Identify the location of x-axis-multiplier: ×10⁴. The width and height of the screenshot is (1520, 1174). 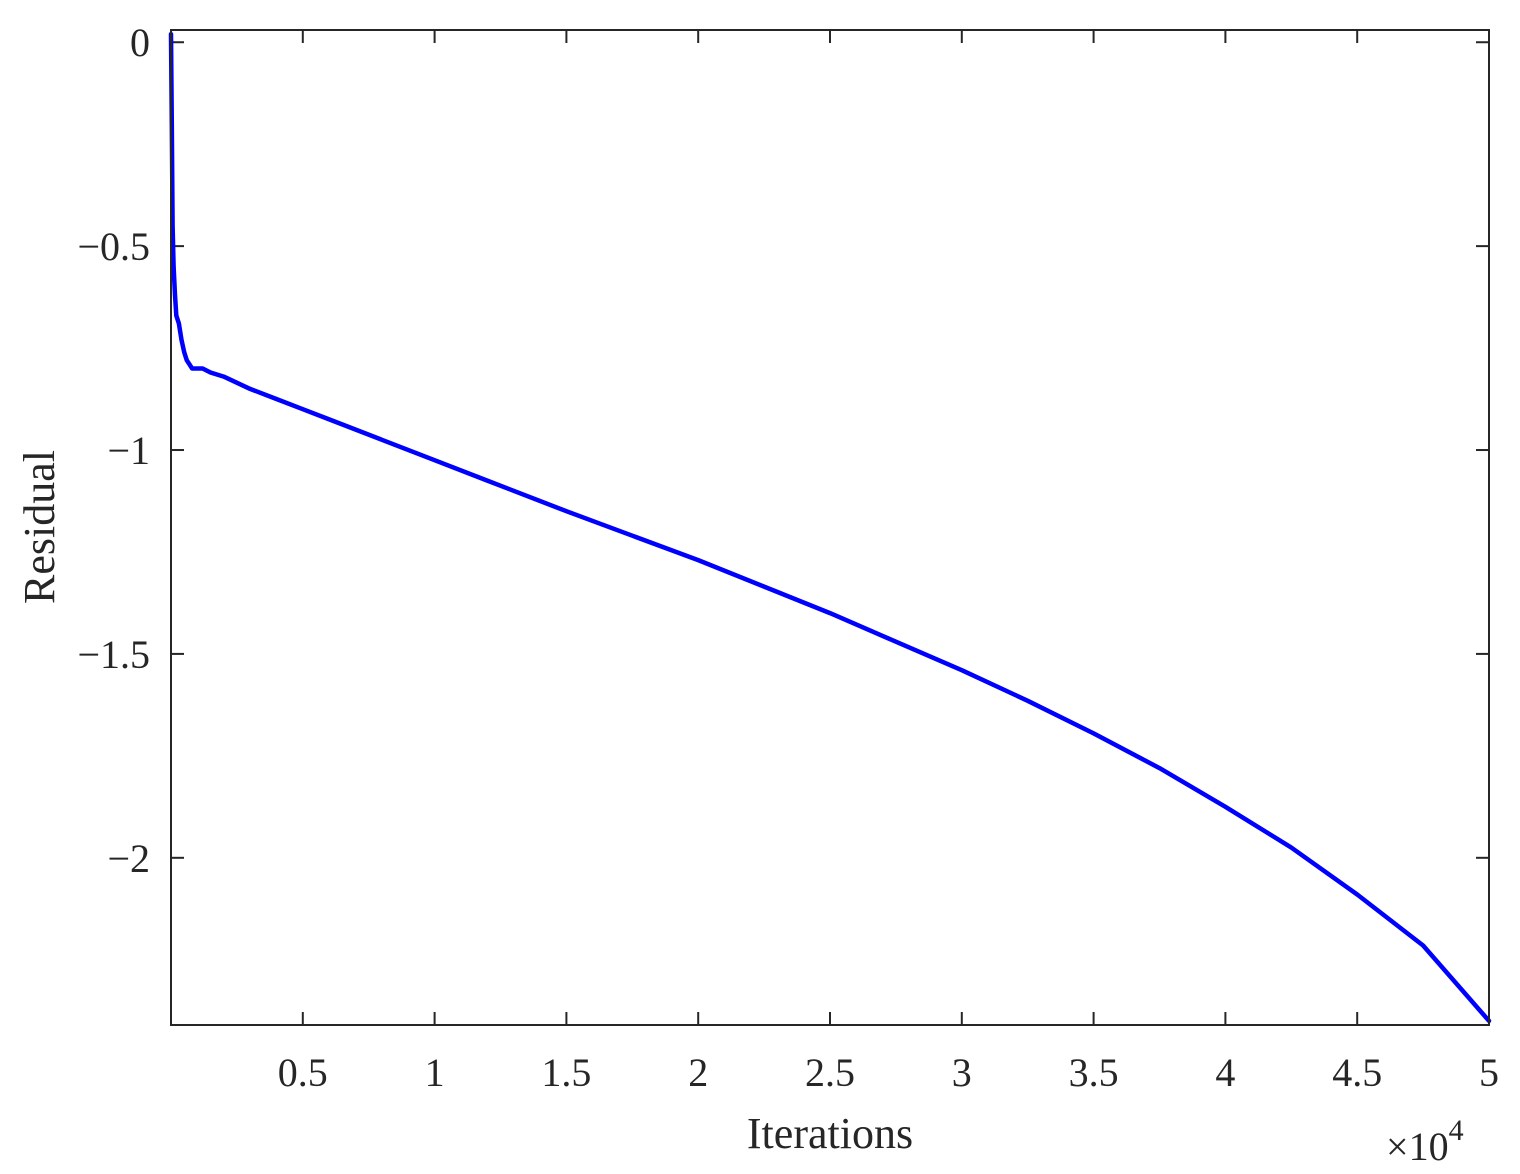
(1425, 1141).